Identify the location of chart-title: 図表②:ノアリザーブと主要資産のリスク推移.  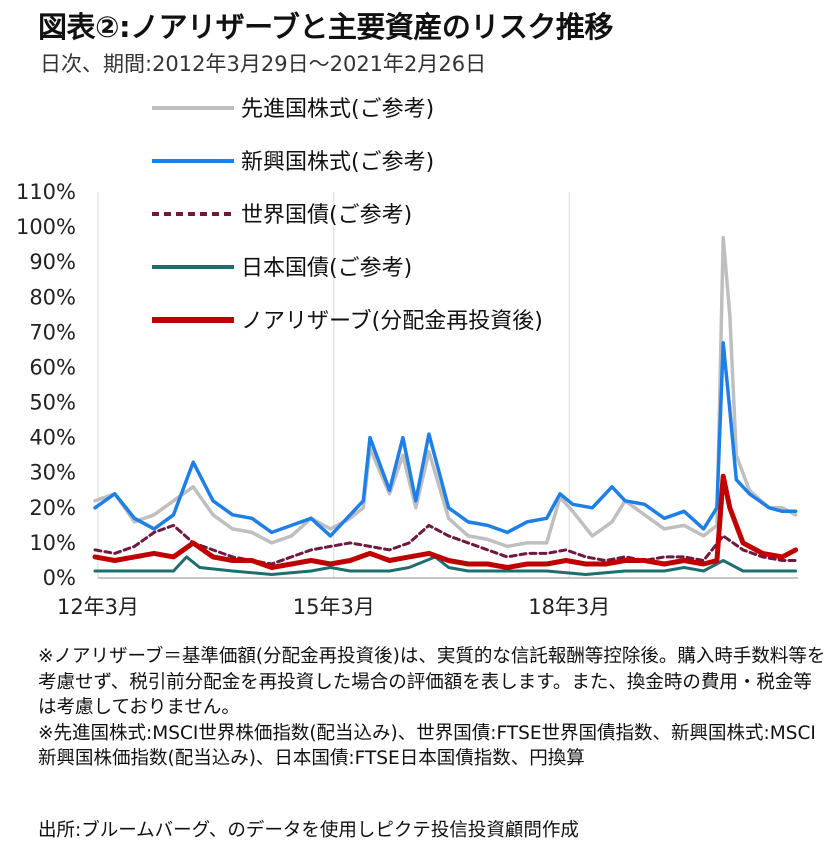
(325, 27).